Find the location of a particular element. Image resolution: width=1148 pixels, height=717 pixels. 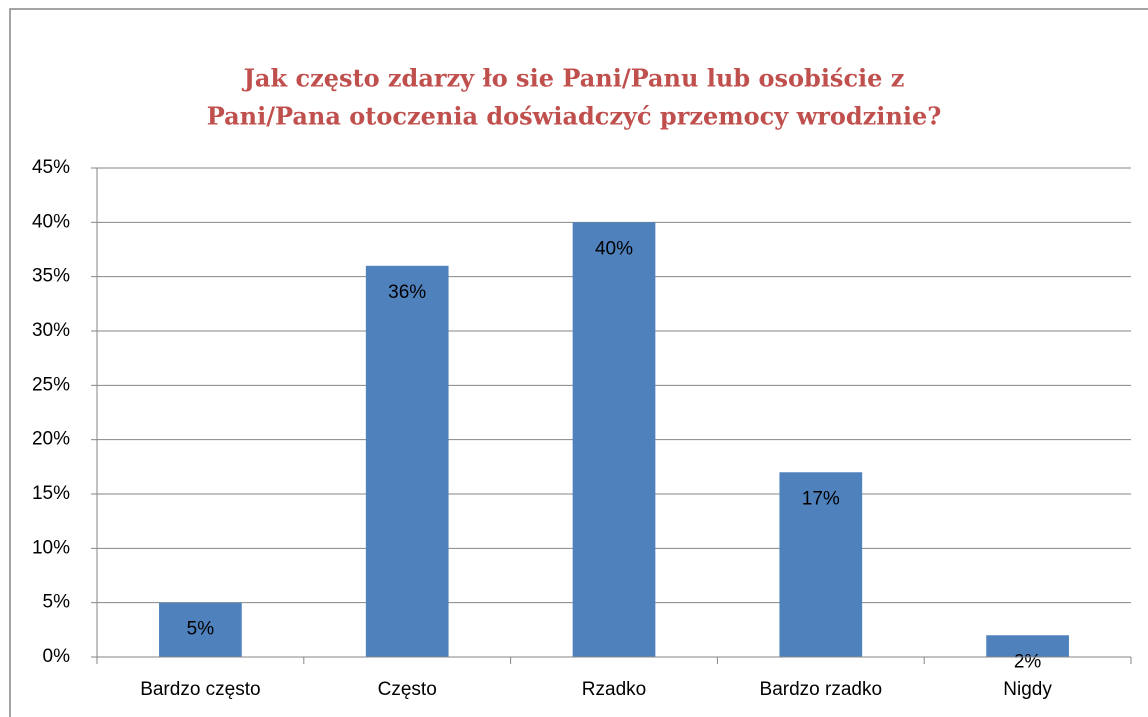

data-label: 5% is located at coordinates (201, 629).